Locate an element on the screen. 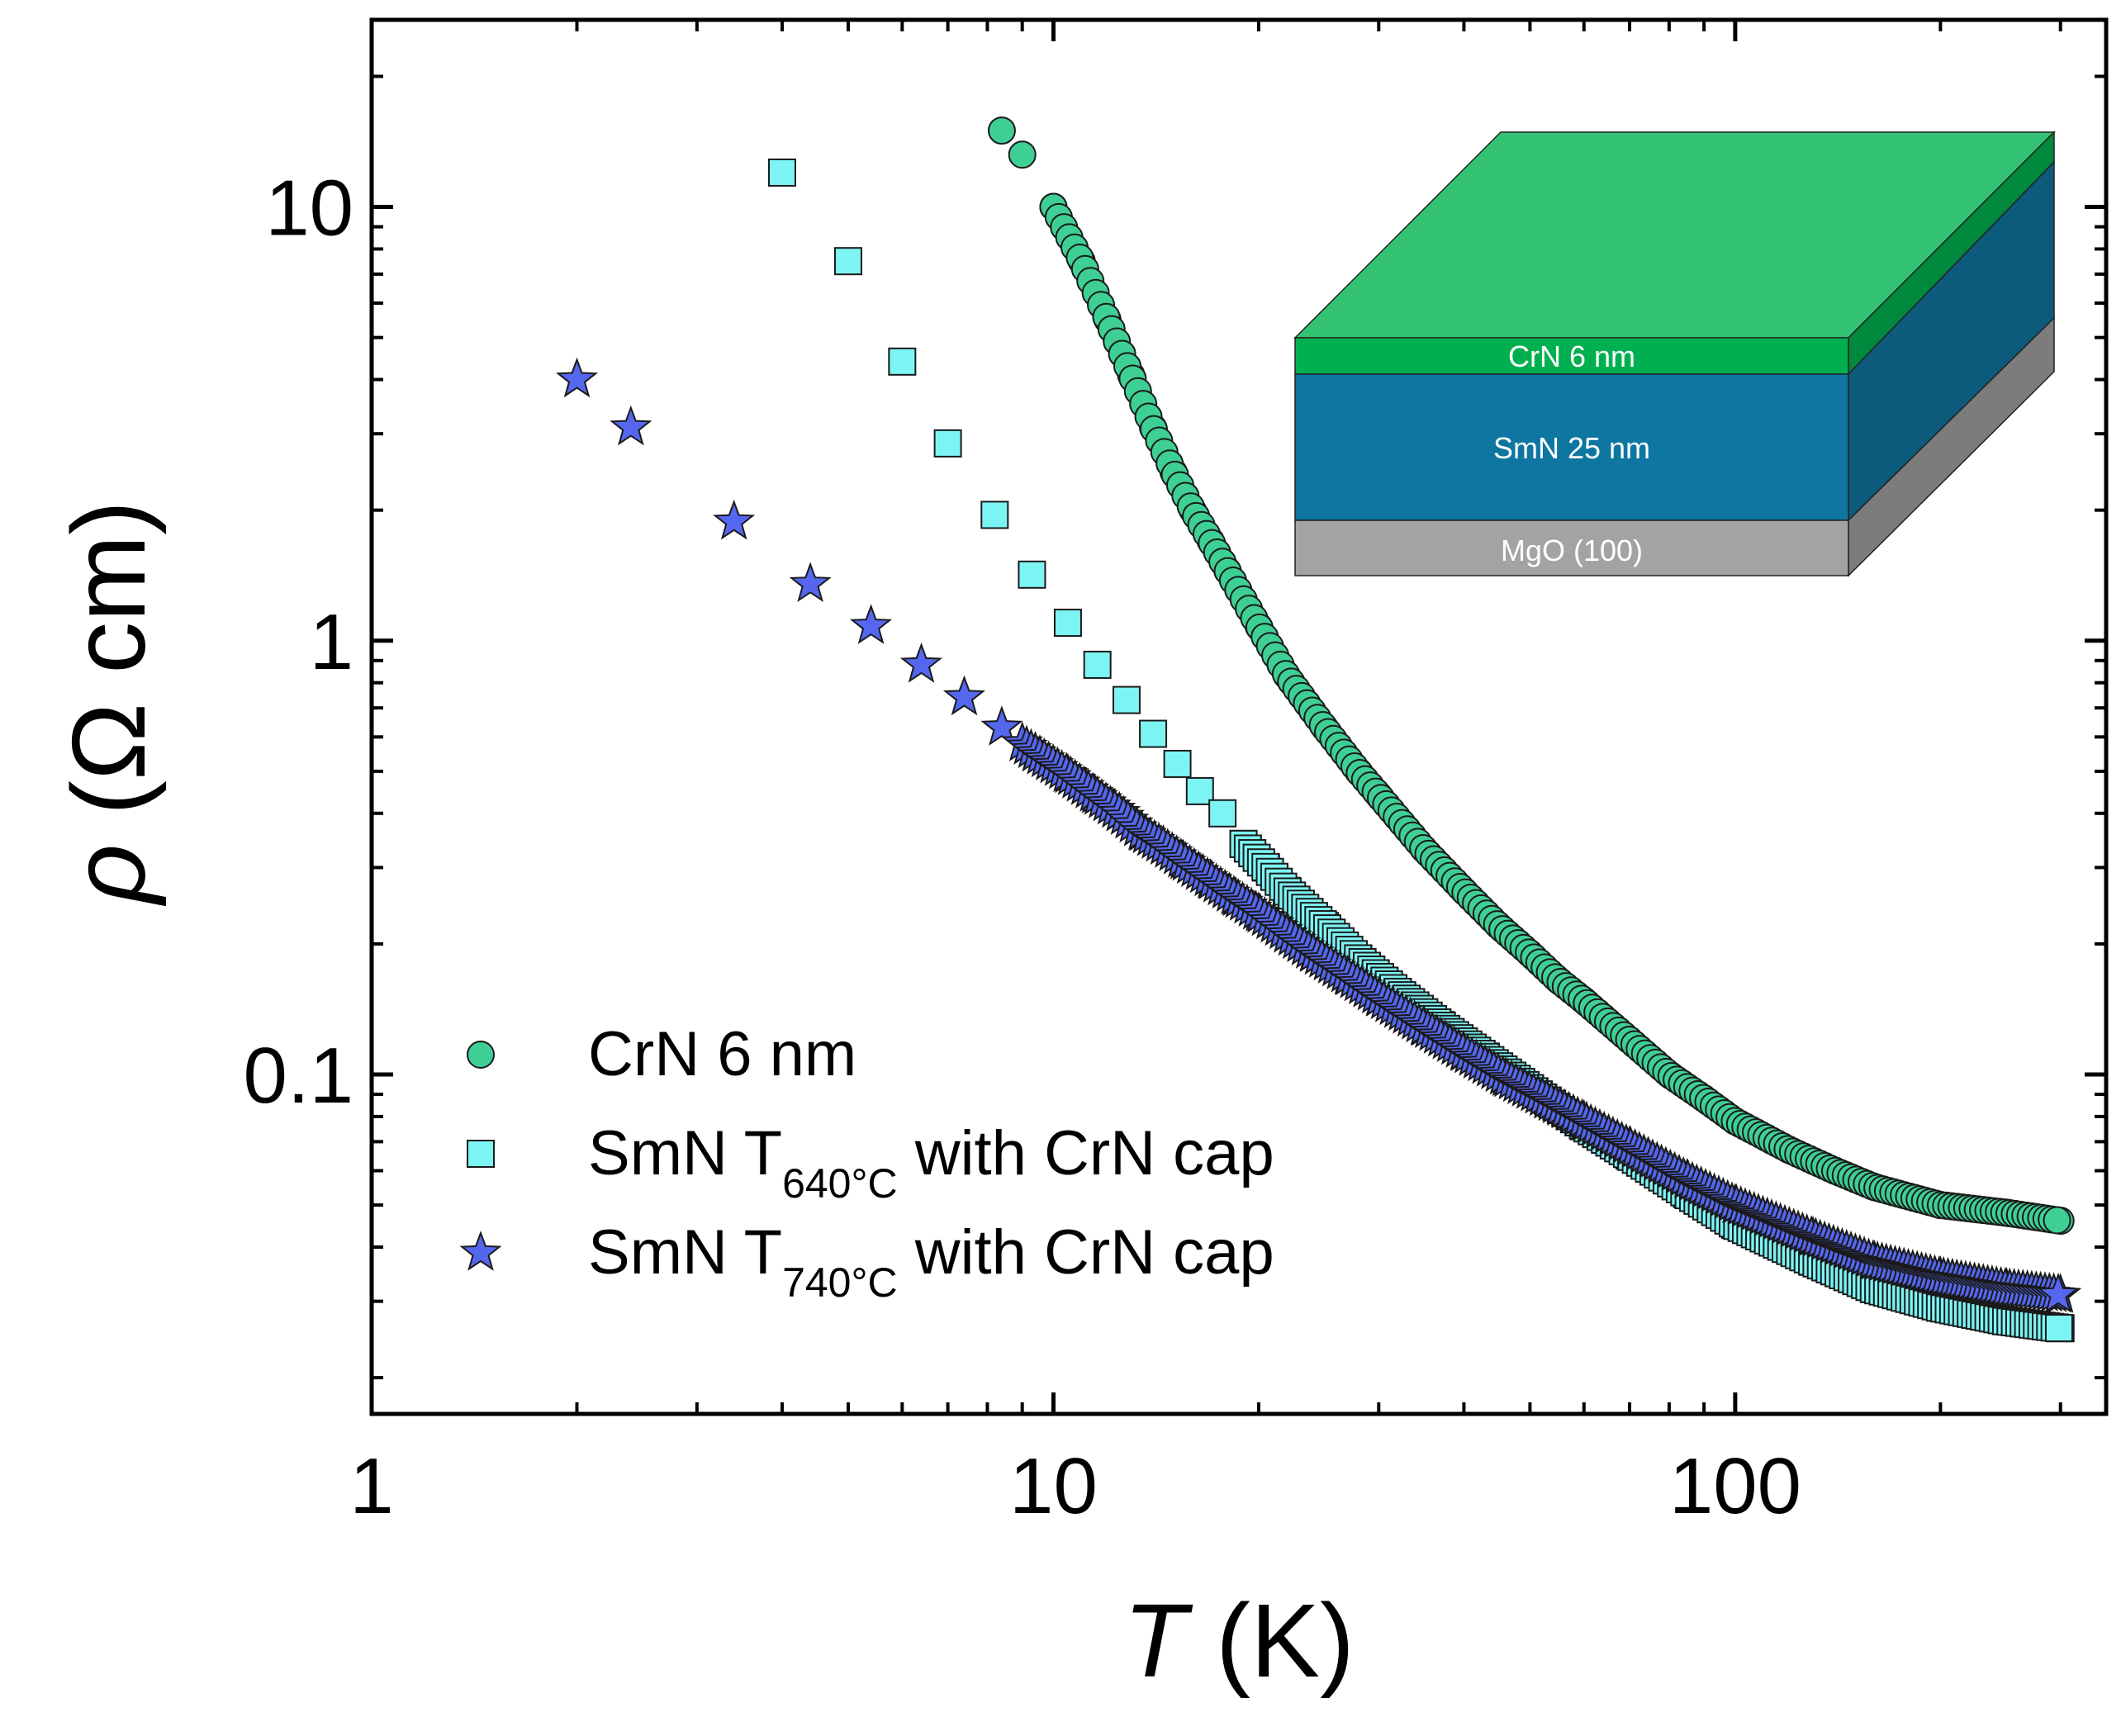  inset-crn-label: CrN 6 nm is located at coordinates (1571, 356).